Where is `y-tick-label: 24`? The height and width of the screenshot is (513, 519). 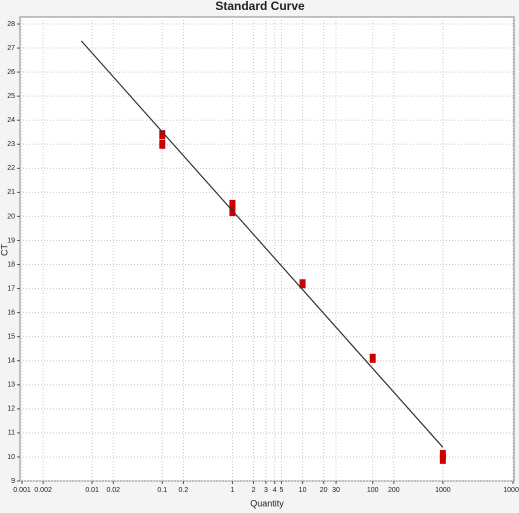
y-tick-label: 24 is located at coordinates (11, 120).